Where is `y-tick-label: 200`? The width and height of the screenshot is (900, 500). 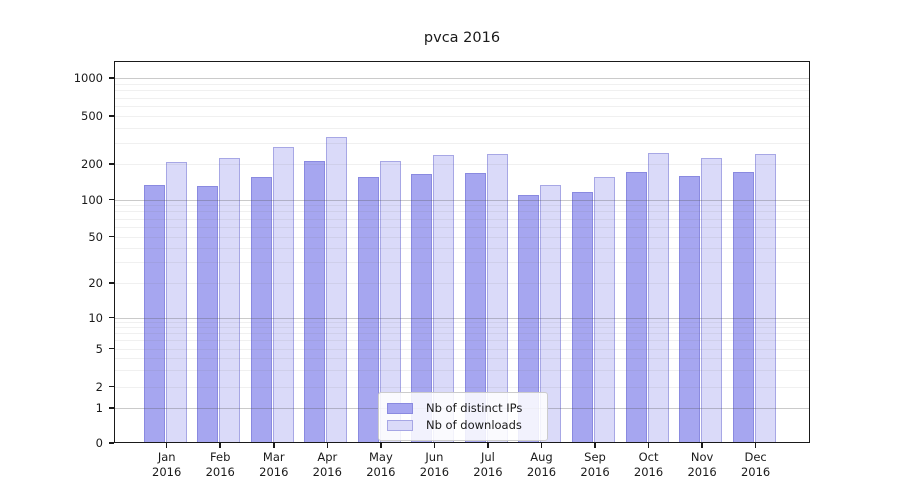
y-tick-label: 200 is located at coordinates (92, 164).